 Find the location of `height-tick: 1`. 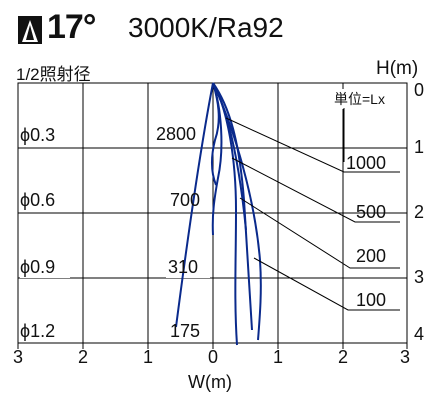

height-tick: 1 is located at coordinates (419, 147).